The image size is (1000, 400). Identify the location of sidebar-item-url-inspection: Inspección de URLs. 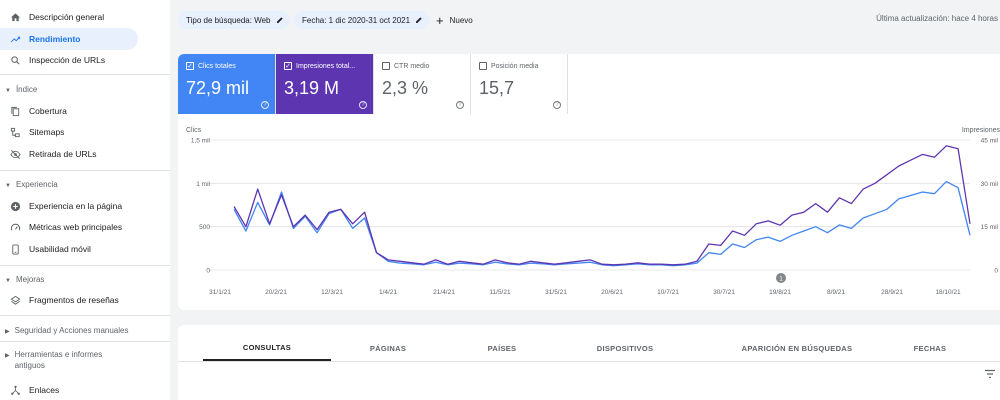
(69, 60).